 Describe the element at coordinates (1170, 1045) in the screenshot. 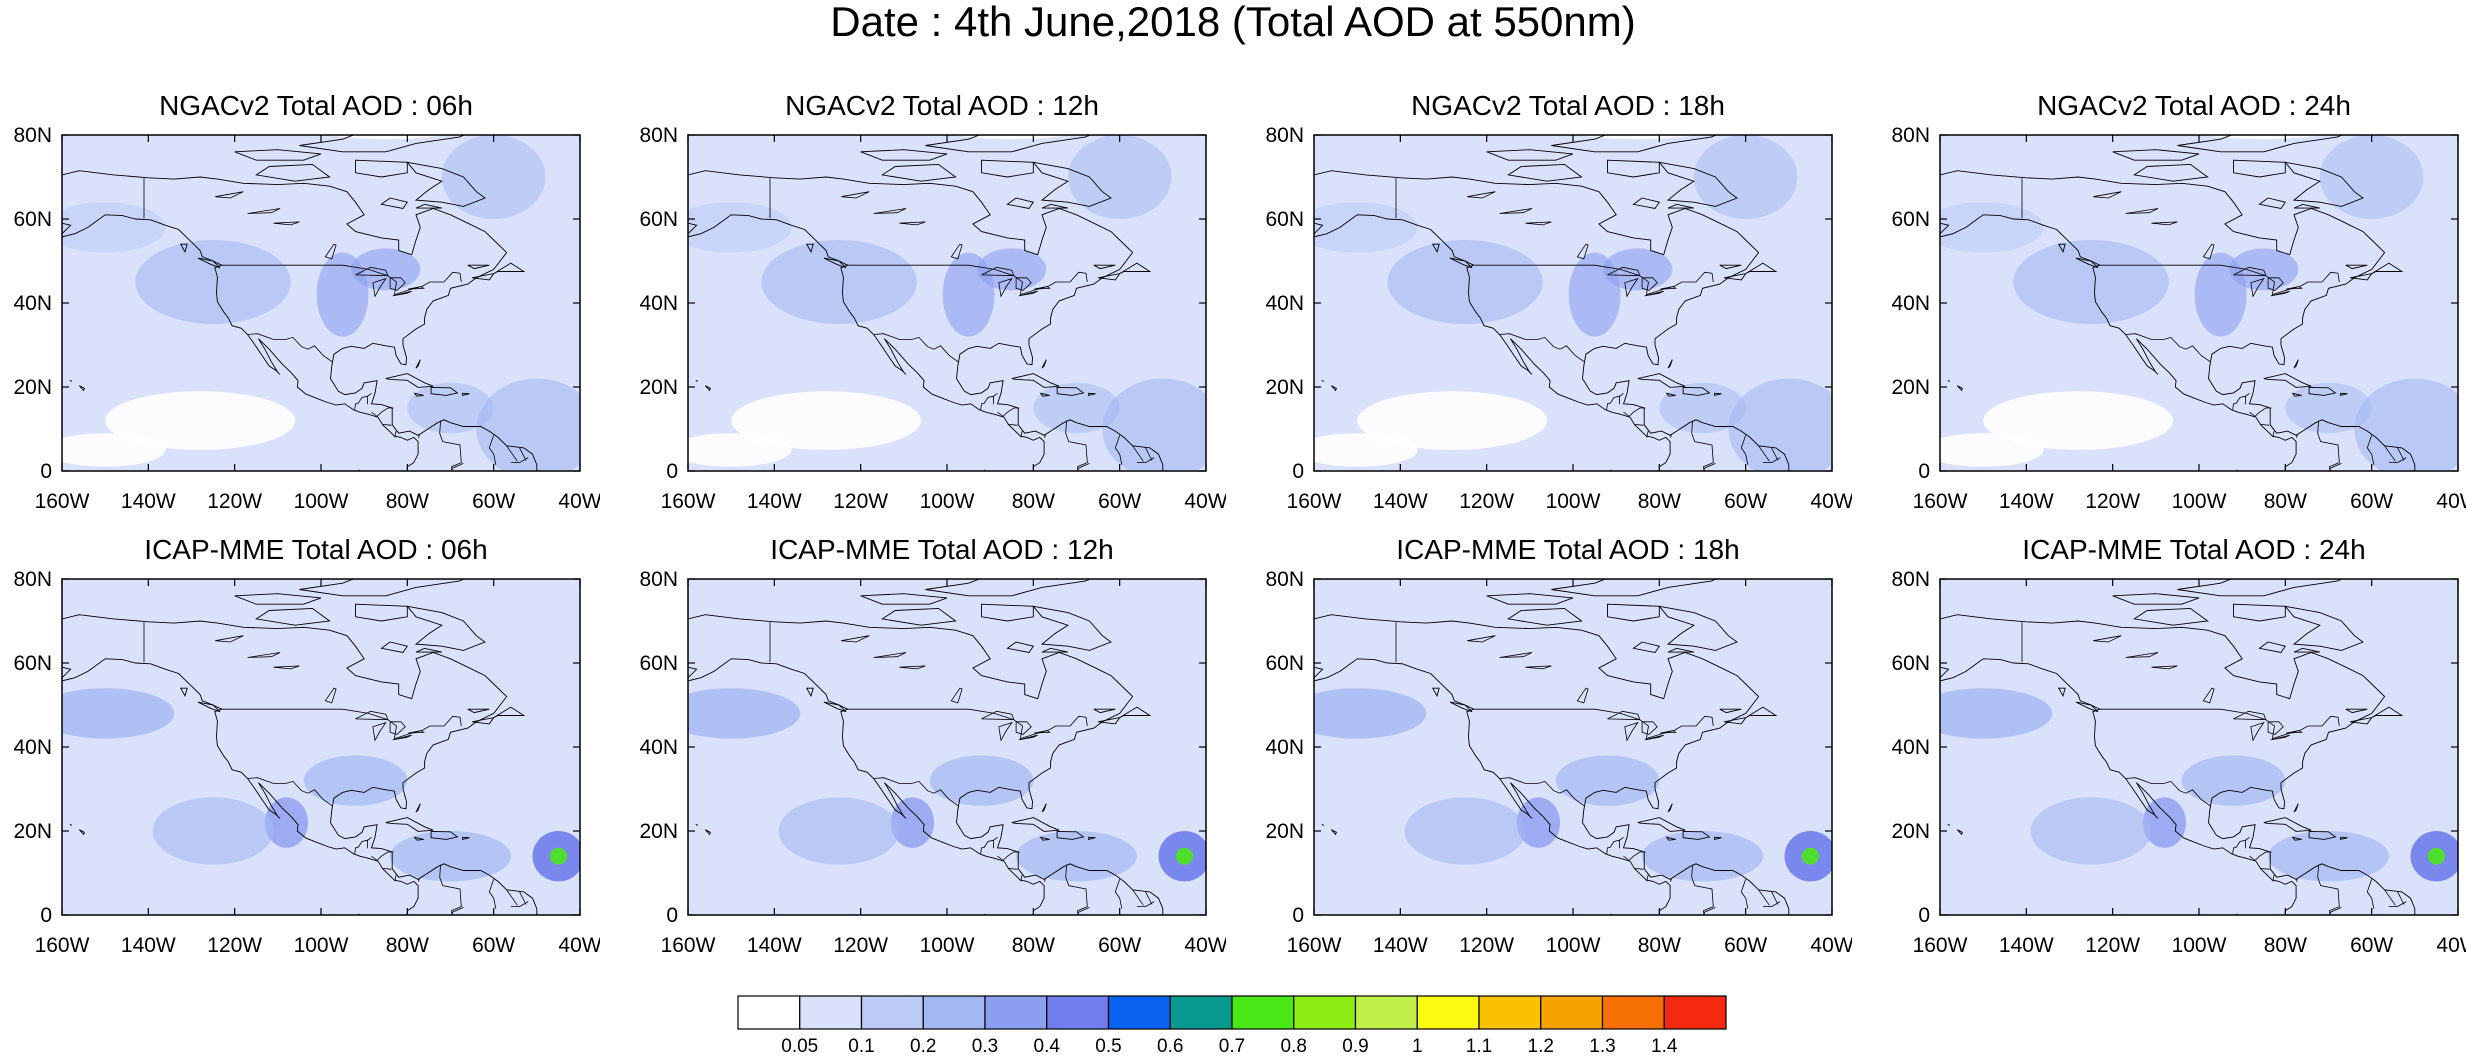

I see `colorbar-label: 0.6` at that location.